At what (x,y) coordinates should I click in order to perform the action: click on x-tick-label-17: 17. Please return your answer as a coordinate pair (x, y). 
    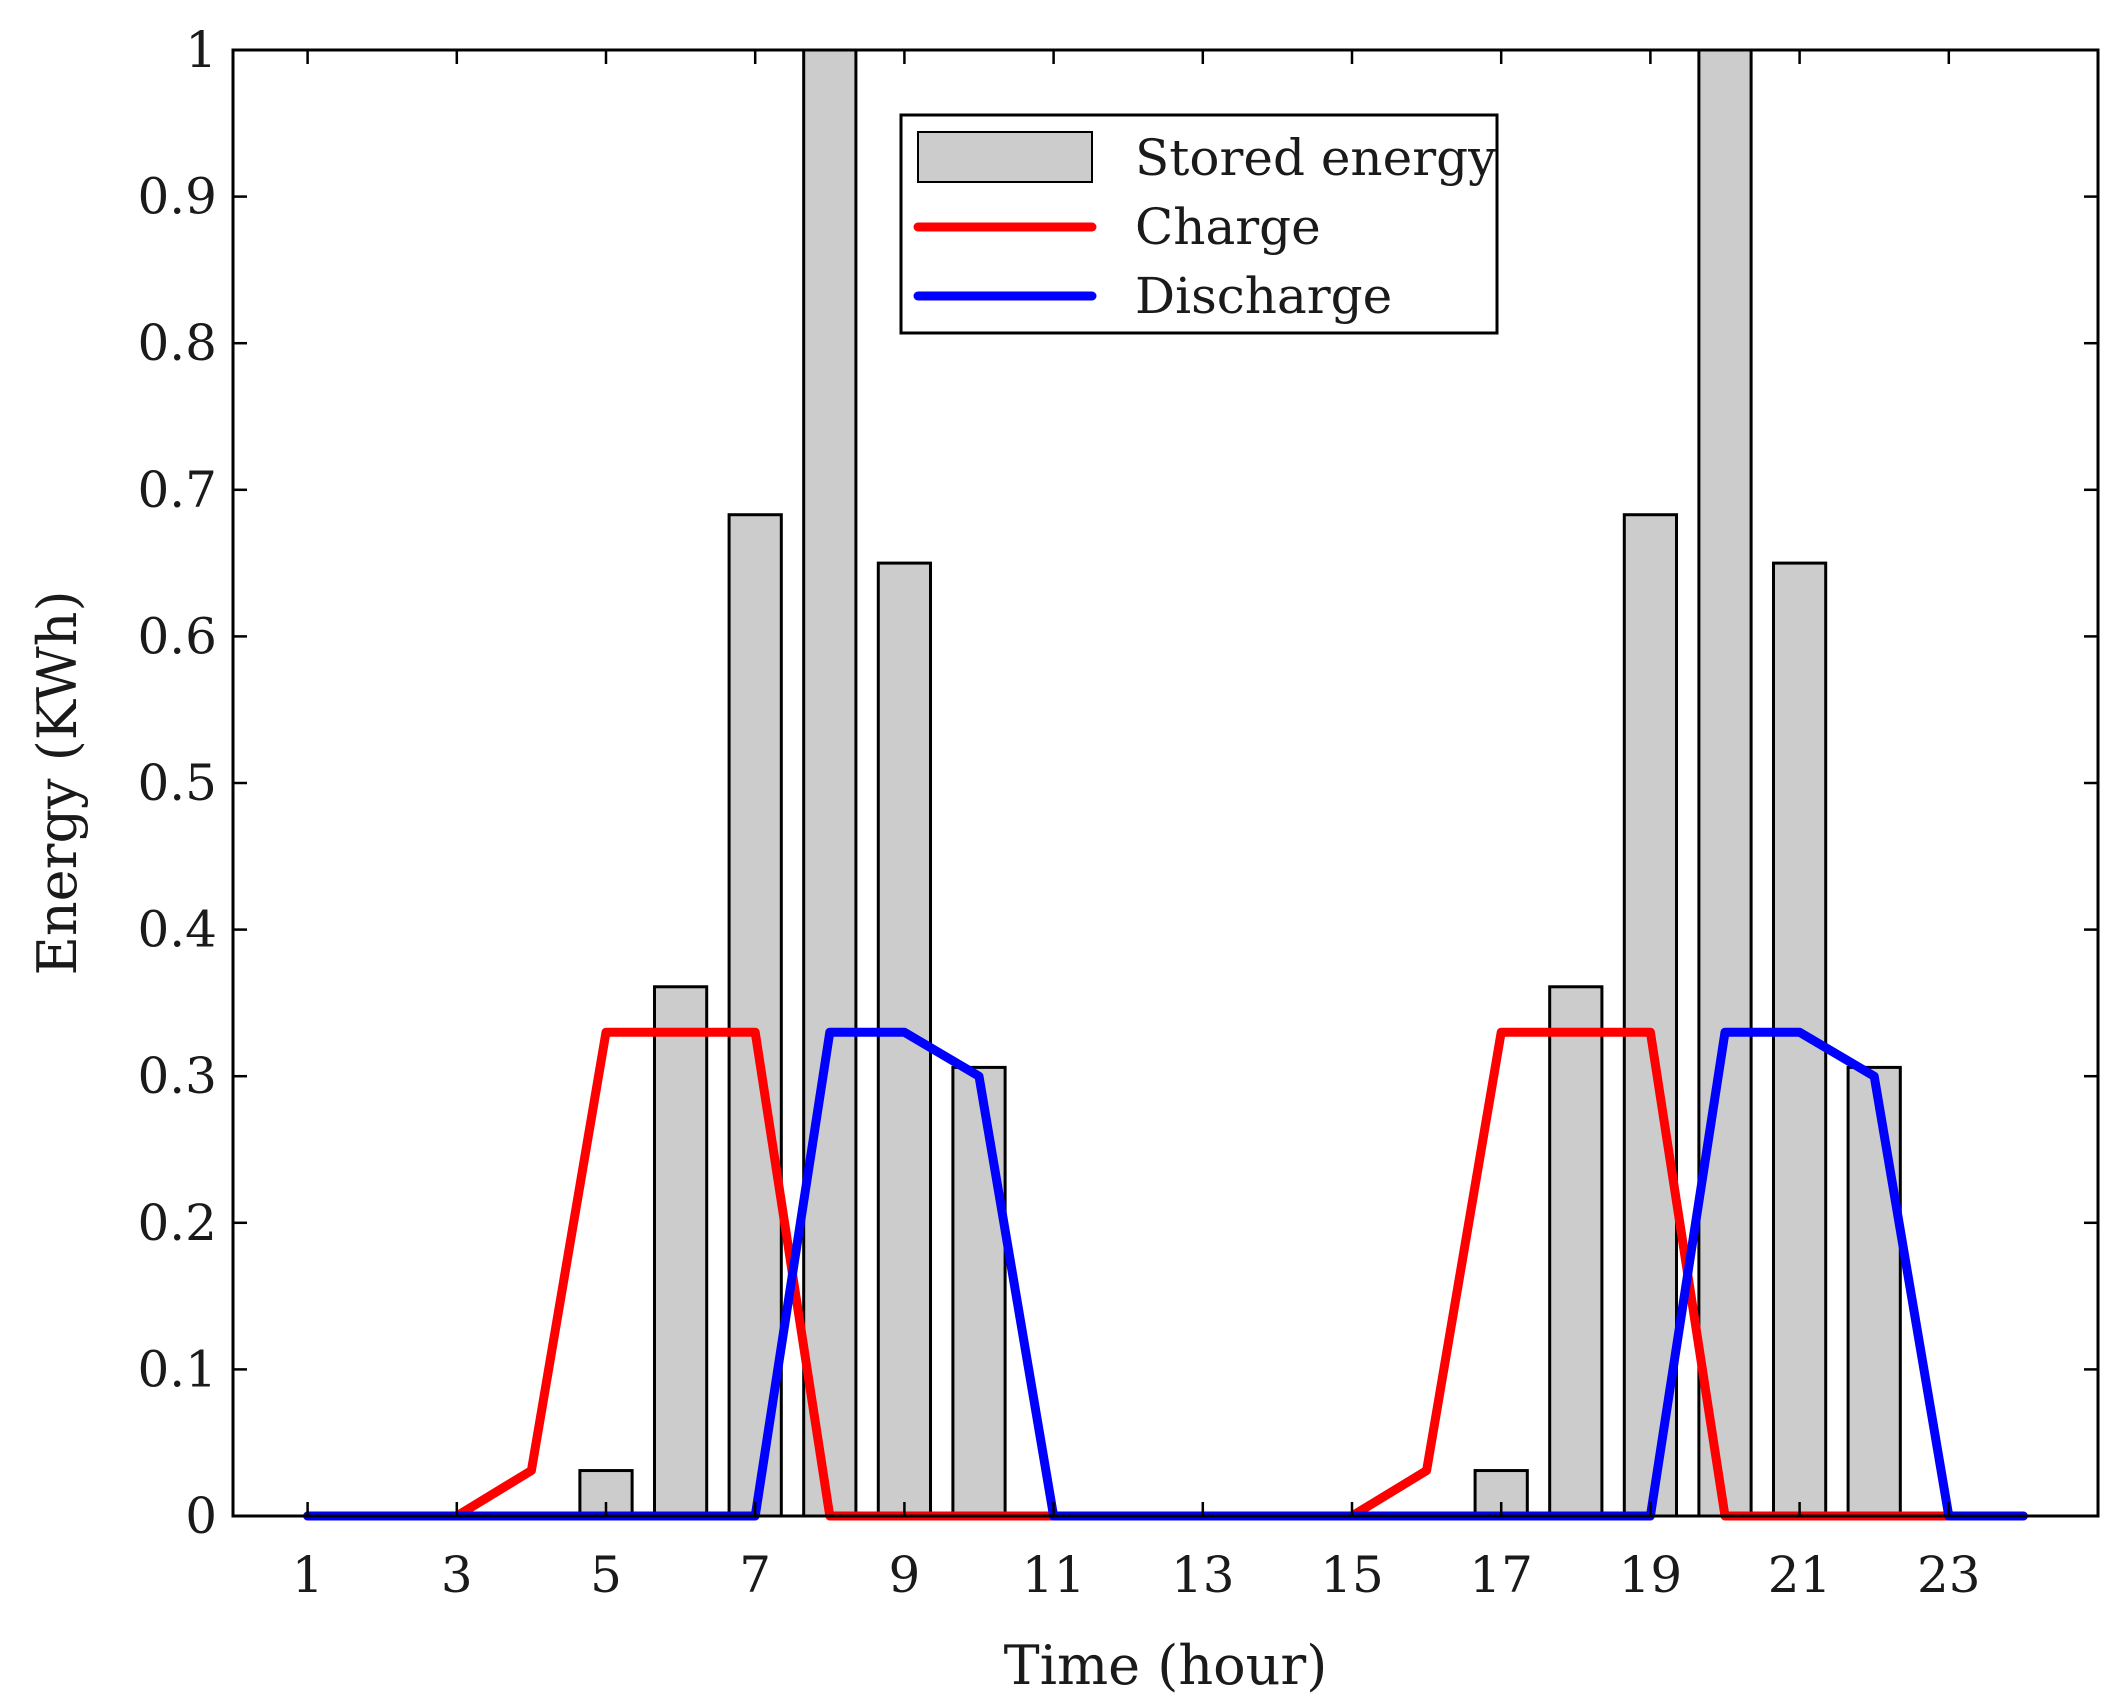
    Looking at the image, I should click on (1501, 1575).